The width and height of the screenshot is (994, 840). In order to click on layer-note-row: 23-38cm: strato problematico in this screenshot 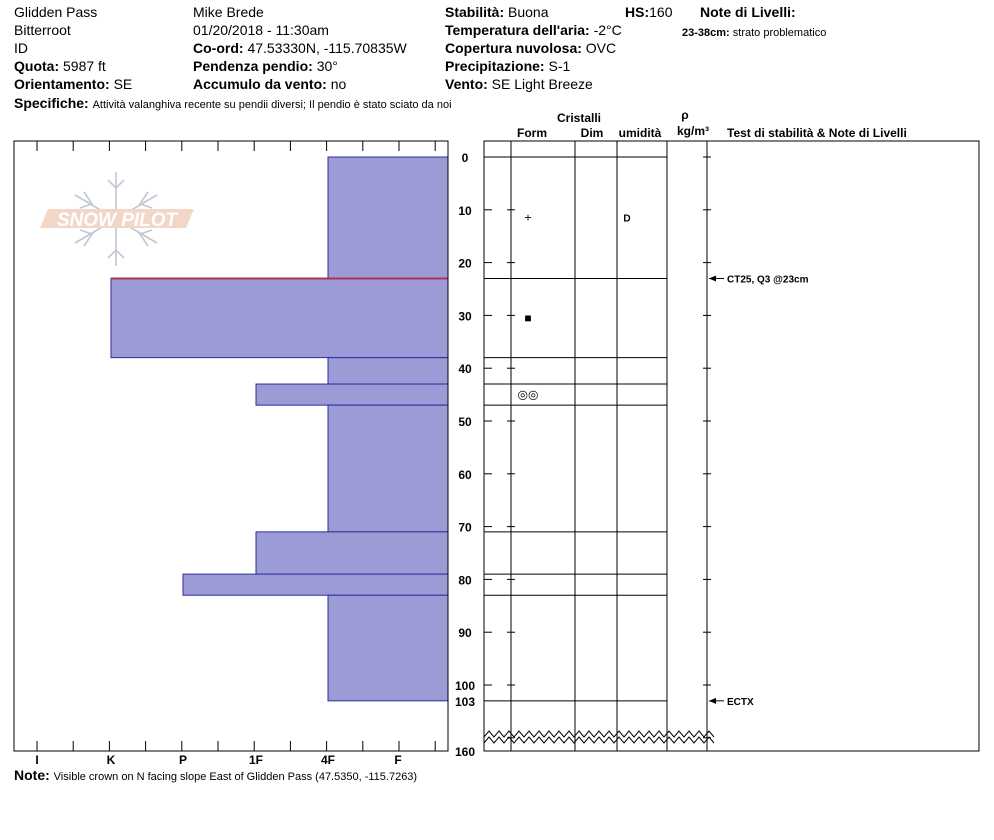, I will do `click(754, 33)`.